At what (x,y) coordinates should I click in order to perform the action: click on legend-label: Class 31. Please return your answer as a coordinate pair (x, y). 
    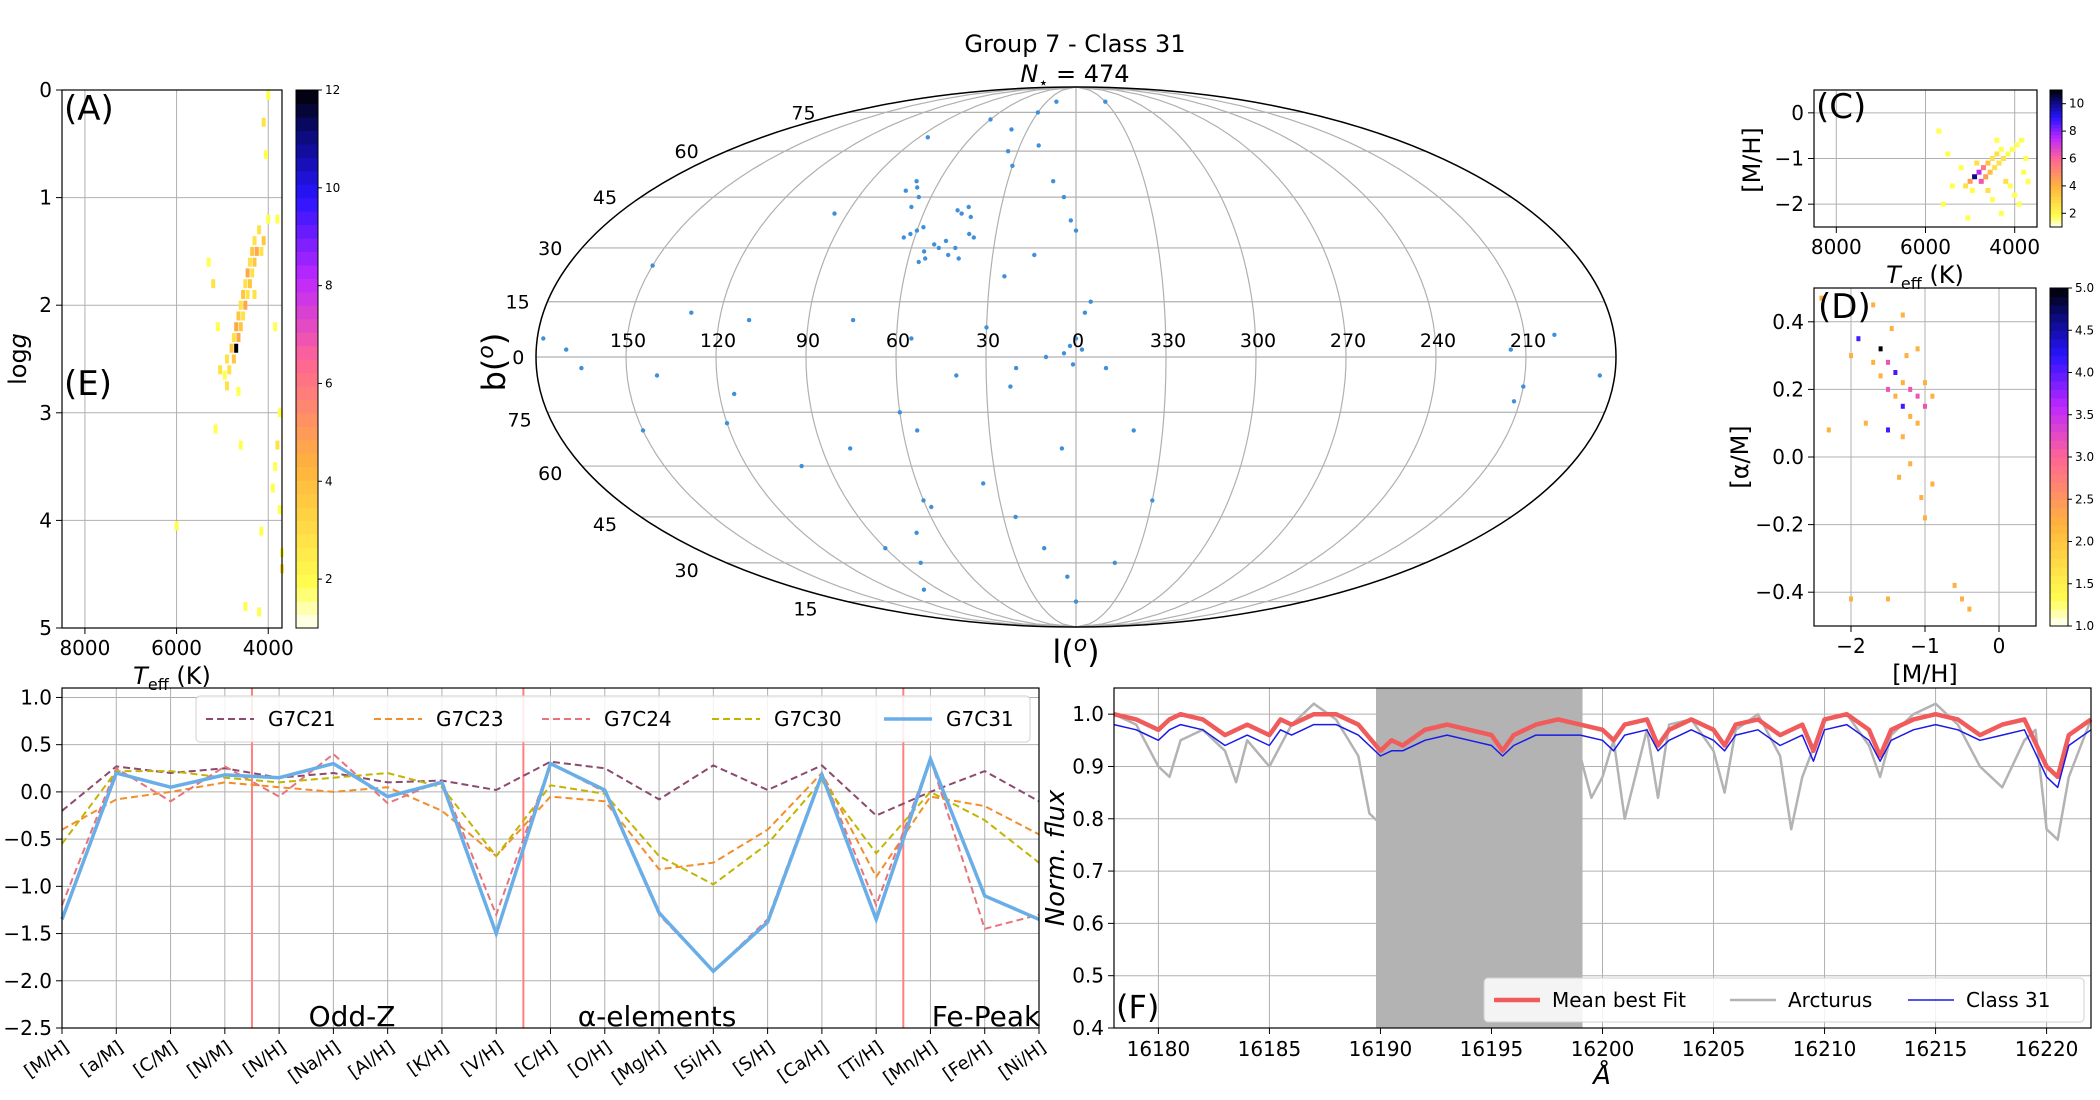
    Looking at the image, I should click on (2008, 1000).